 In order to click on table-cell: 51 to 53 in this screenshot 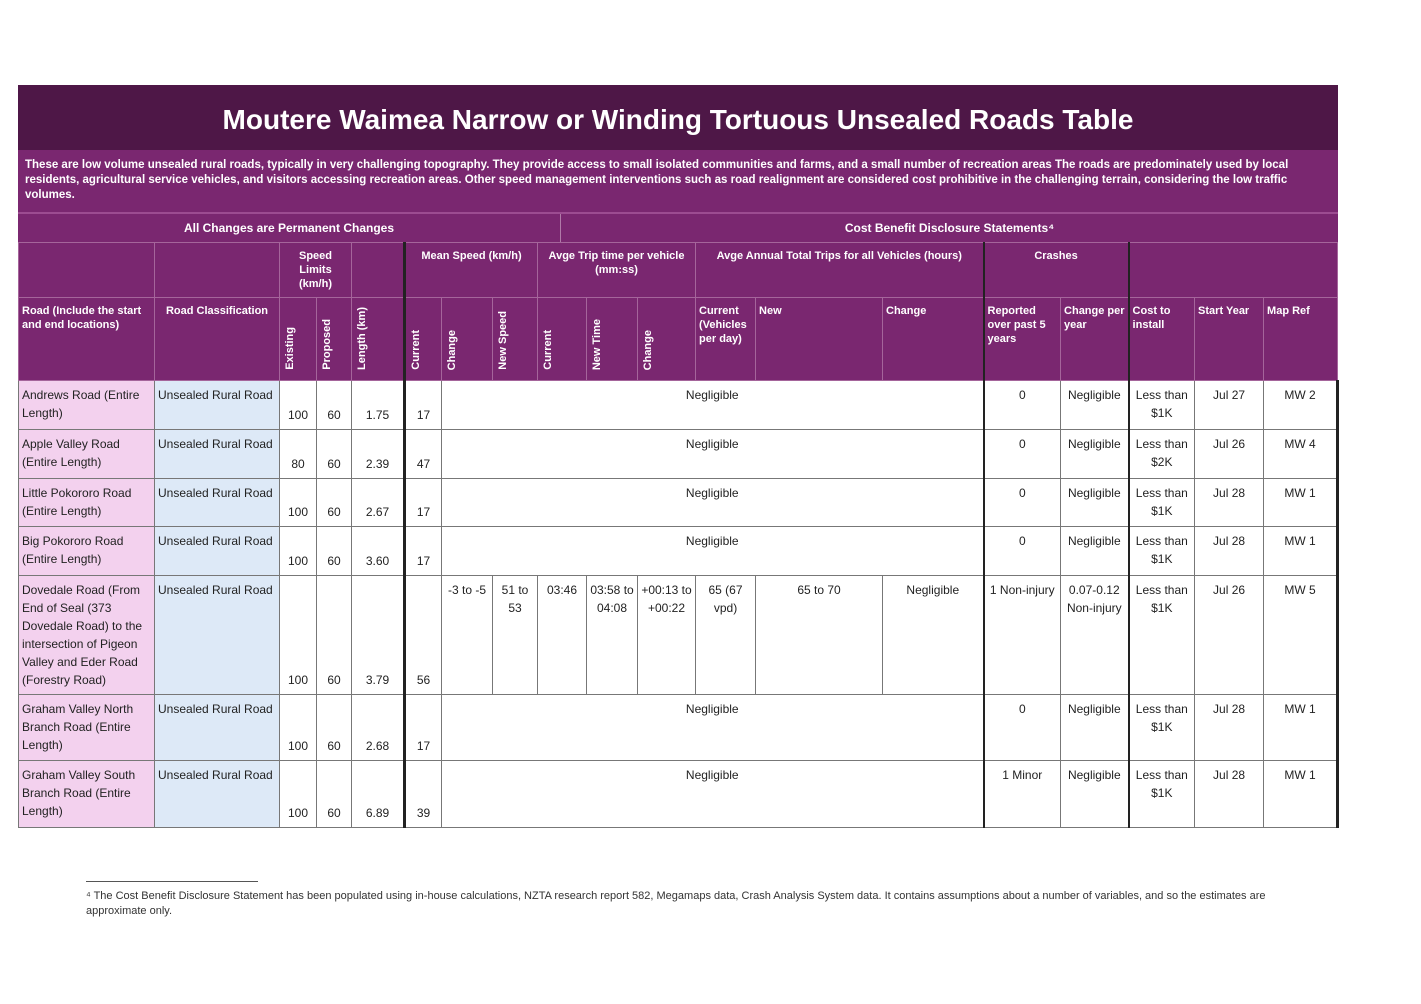, I will do `click(515, 635)`.